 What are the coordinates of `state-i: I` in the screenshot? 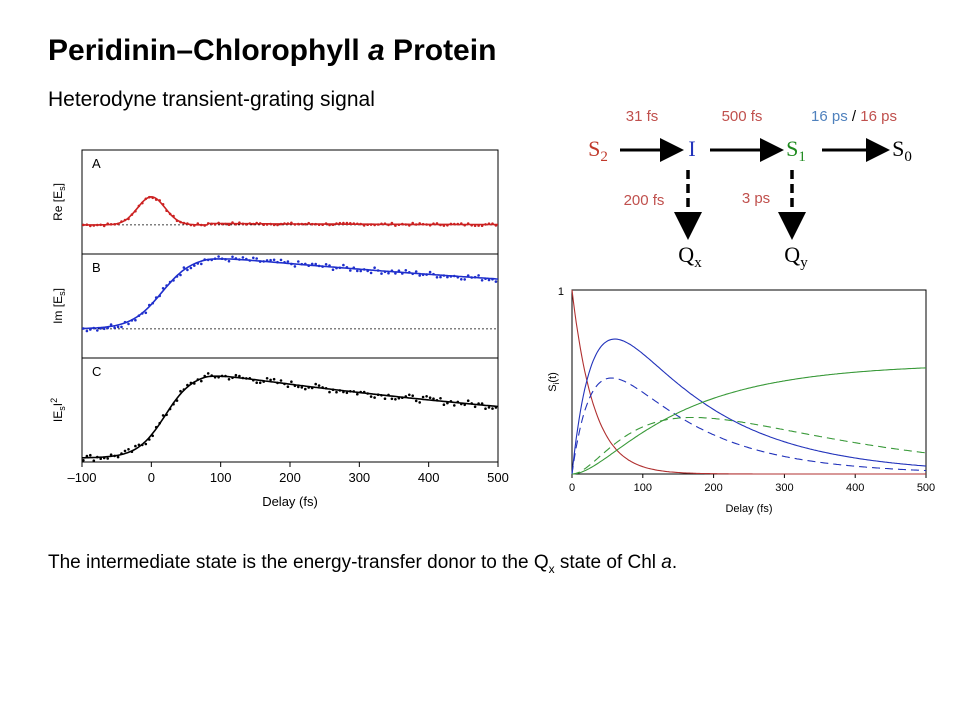 It's located at (691, 148).